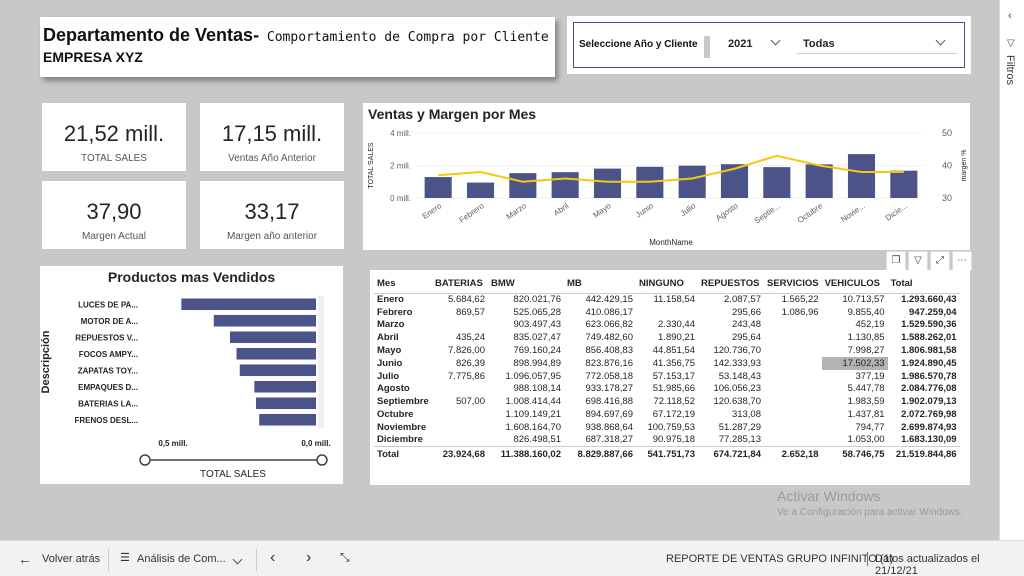 This screenshot has width=1024, height=576. Describe the element at coordinates (929, 261) in the screenshot. I see `visual-toolbar: ❐ ▽ ⤢ ⋯` at that location.